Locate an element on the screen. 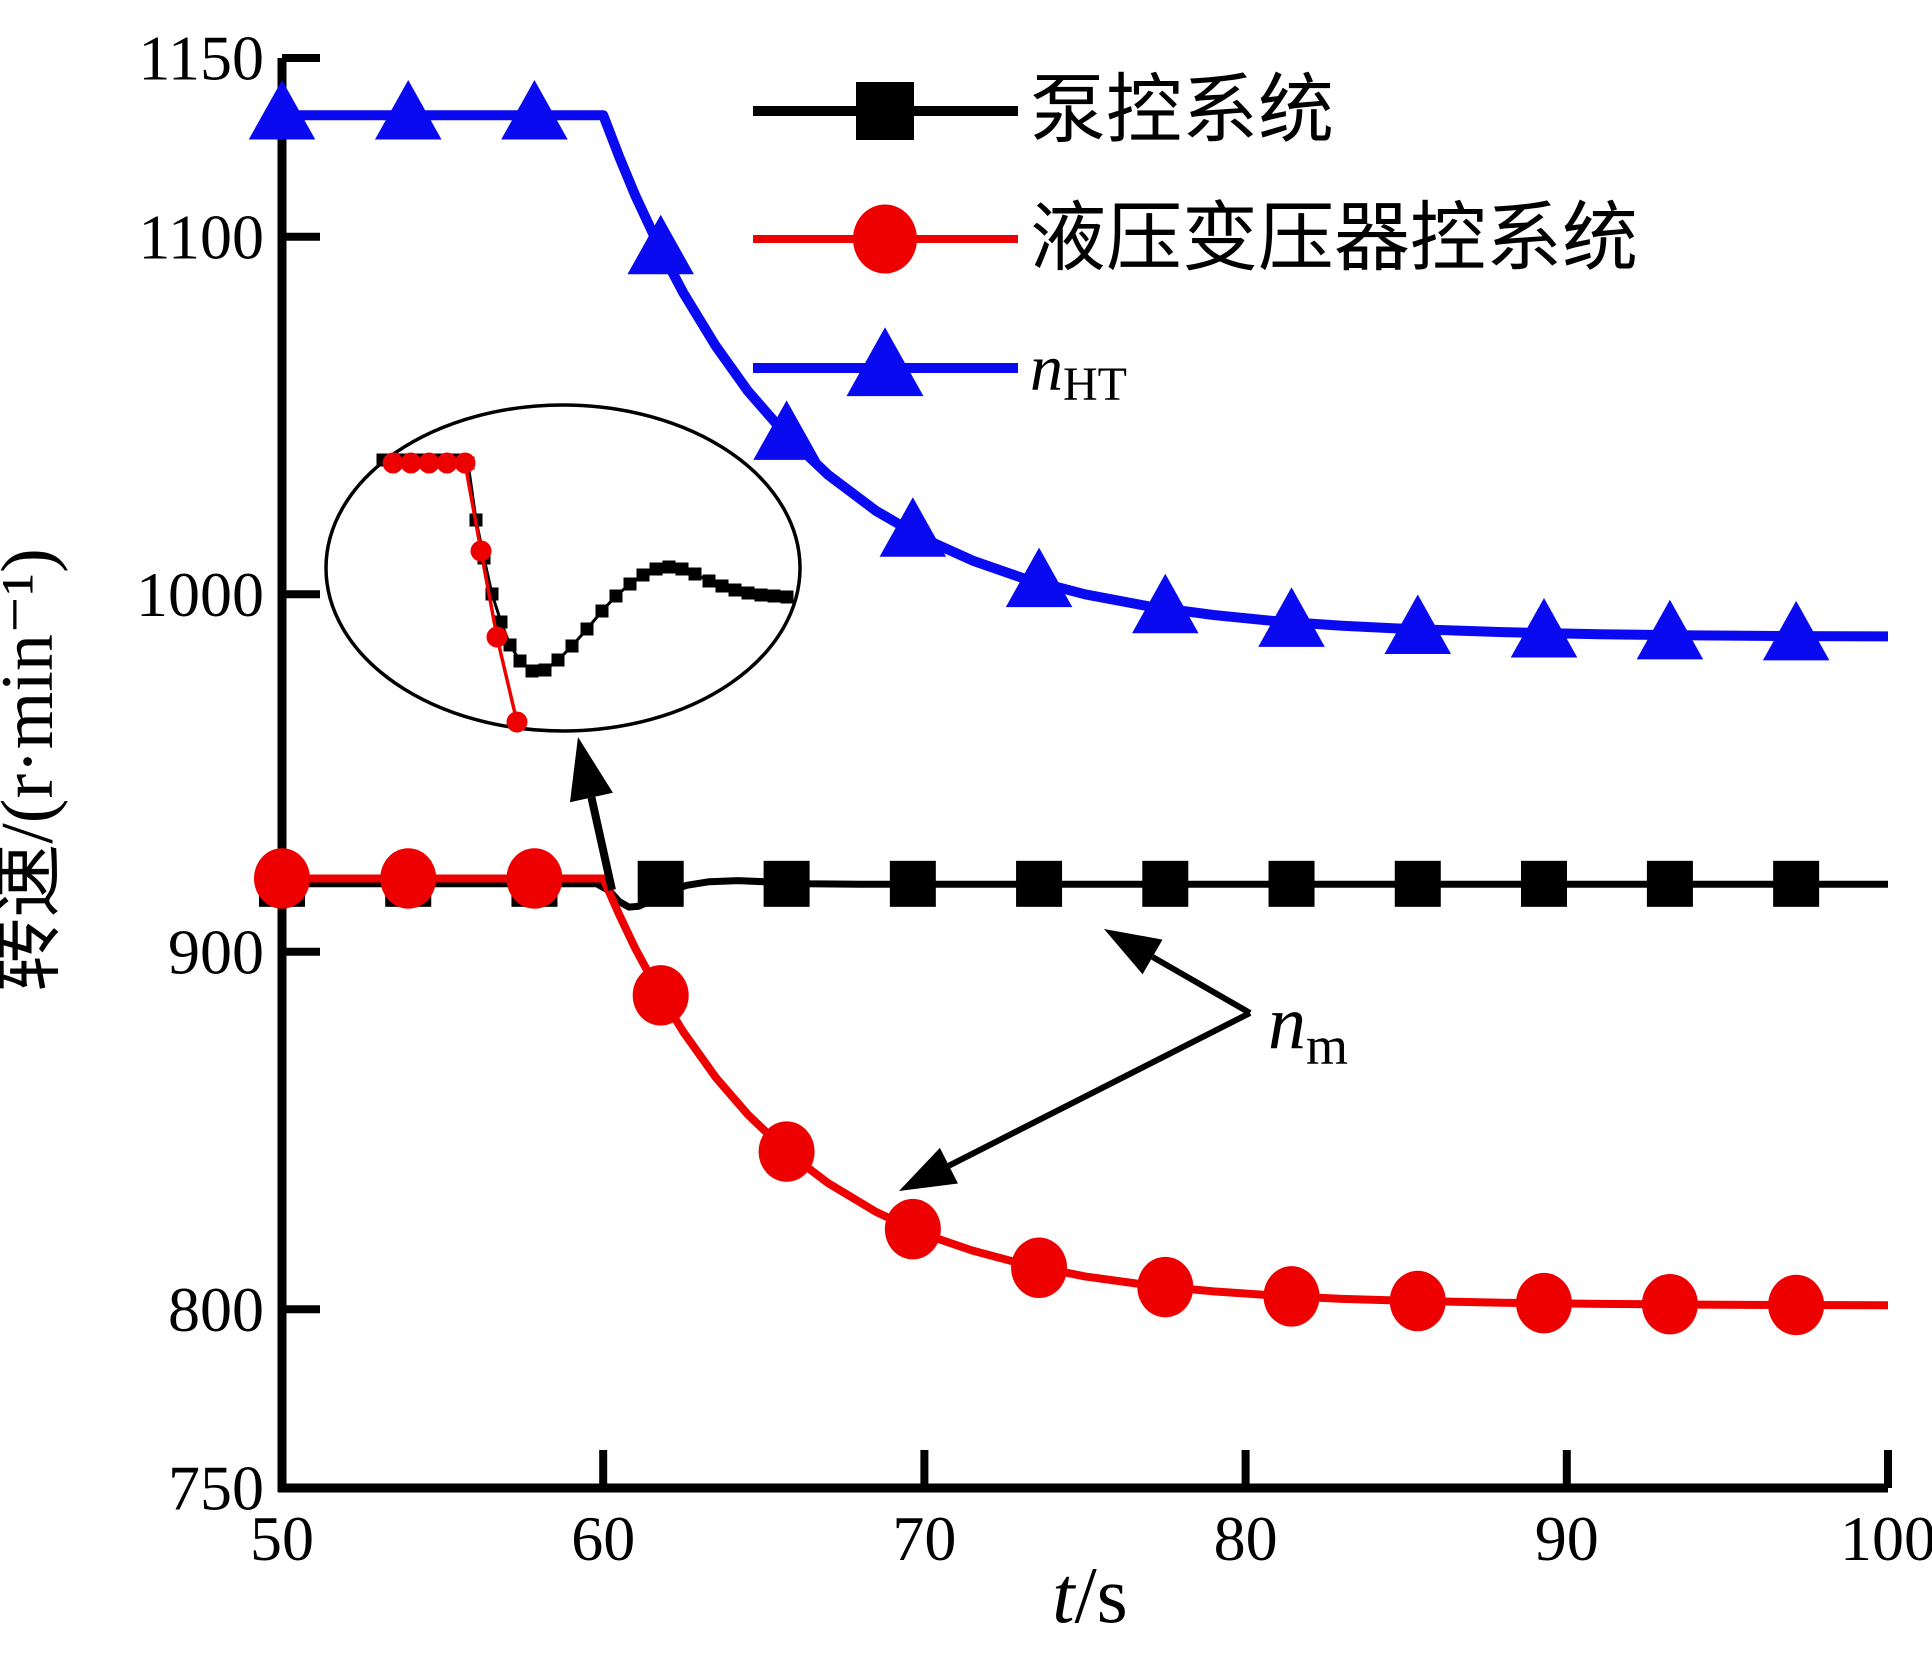  legend-item-0: 泵控系统 is located at coordinates (1043, 111).